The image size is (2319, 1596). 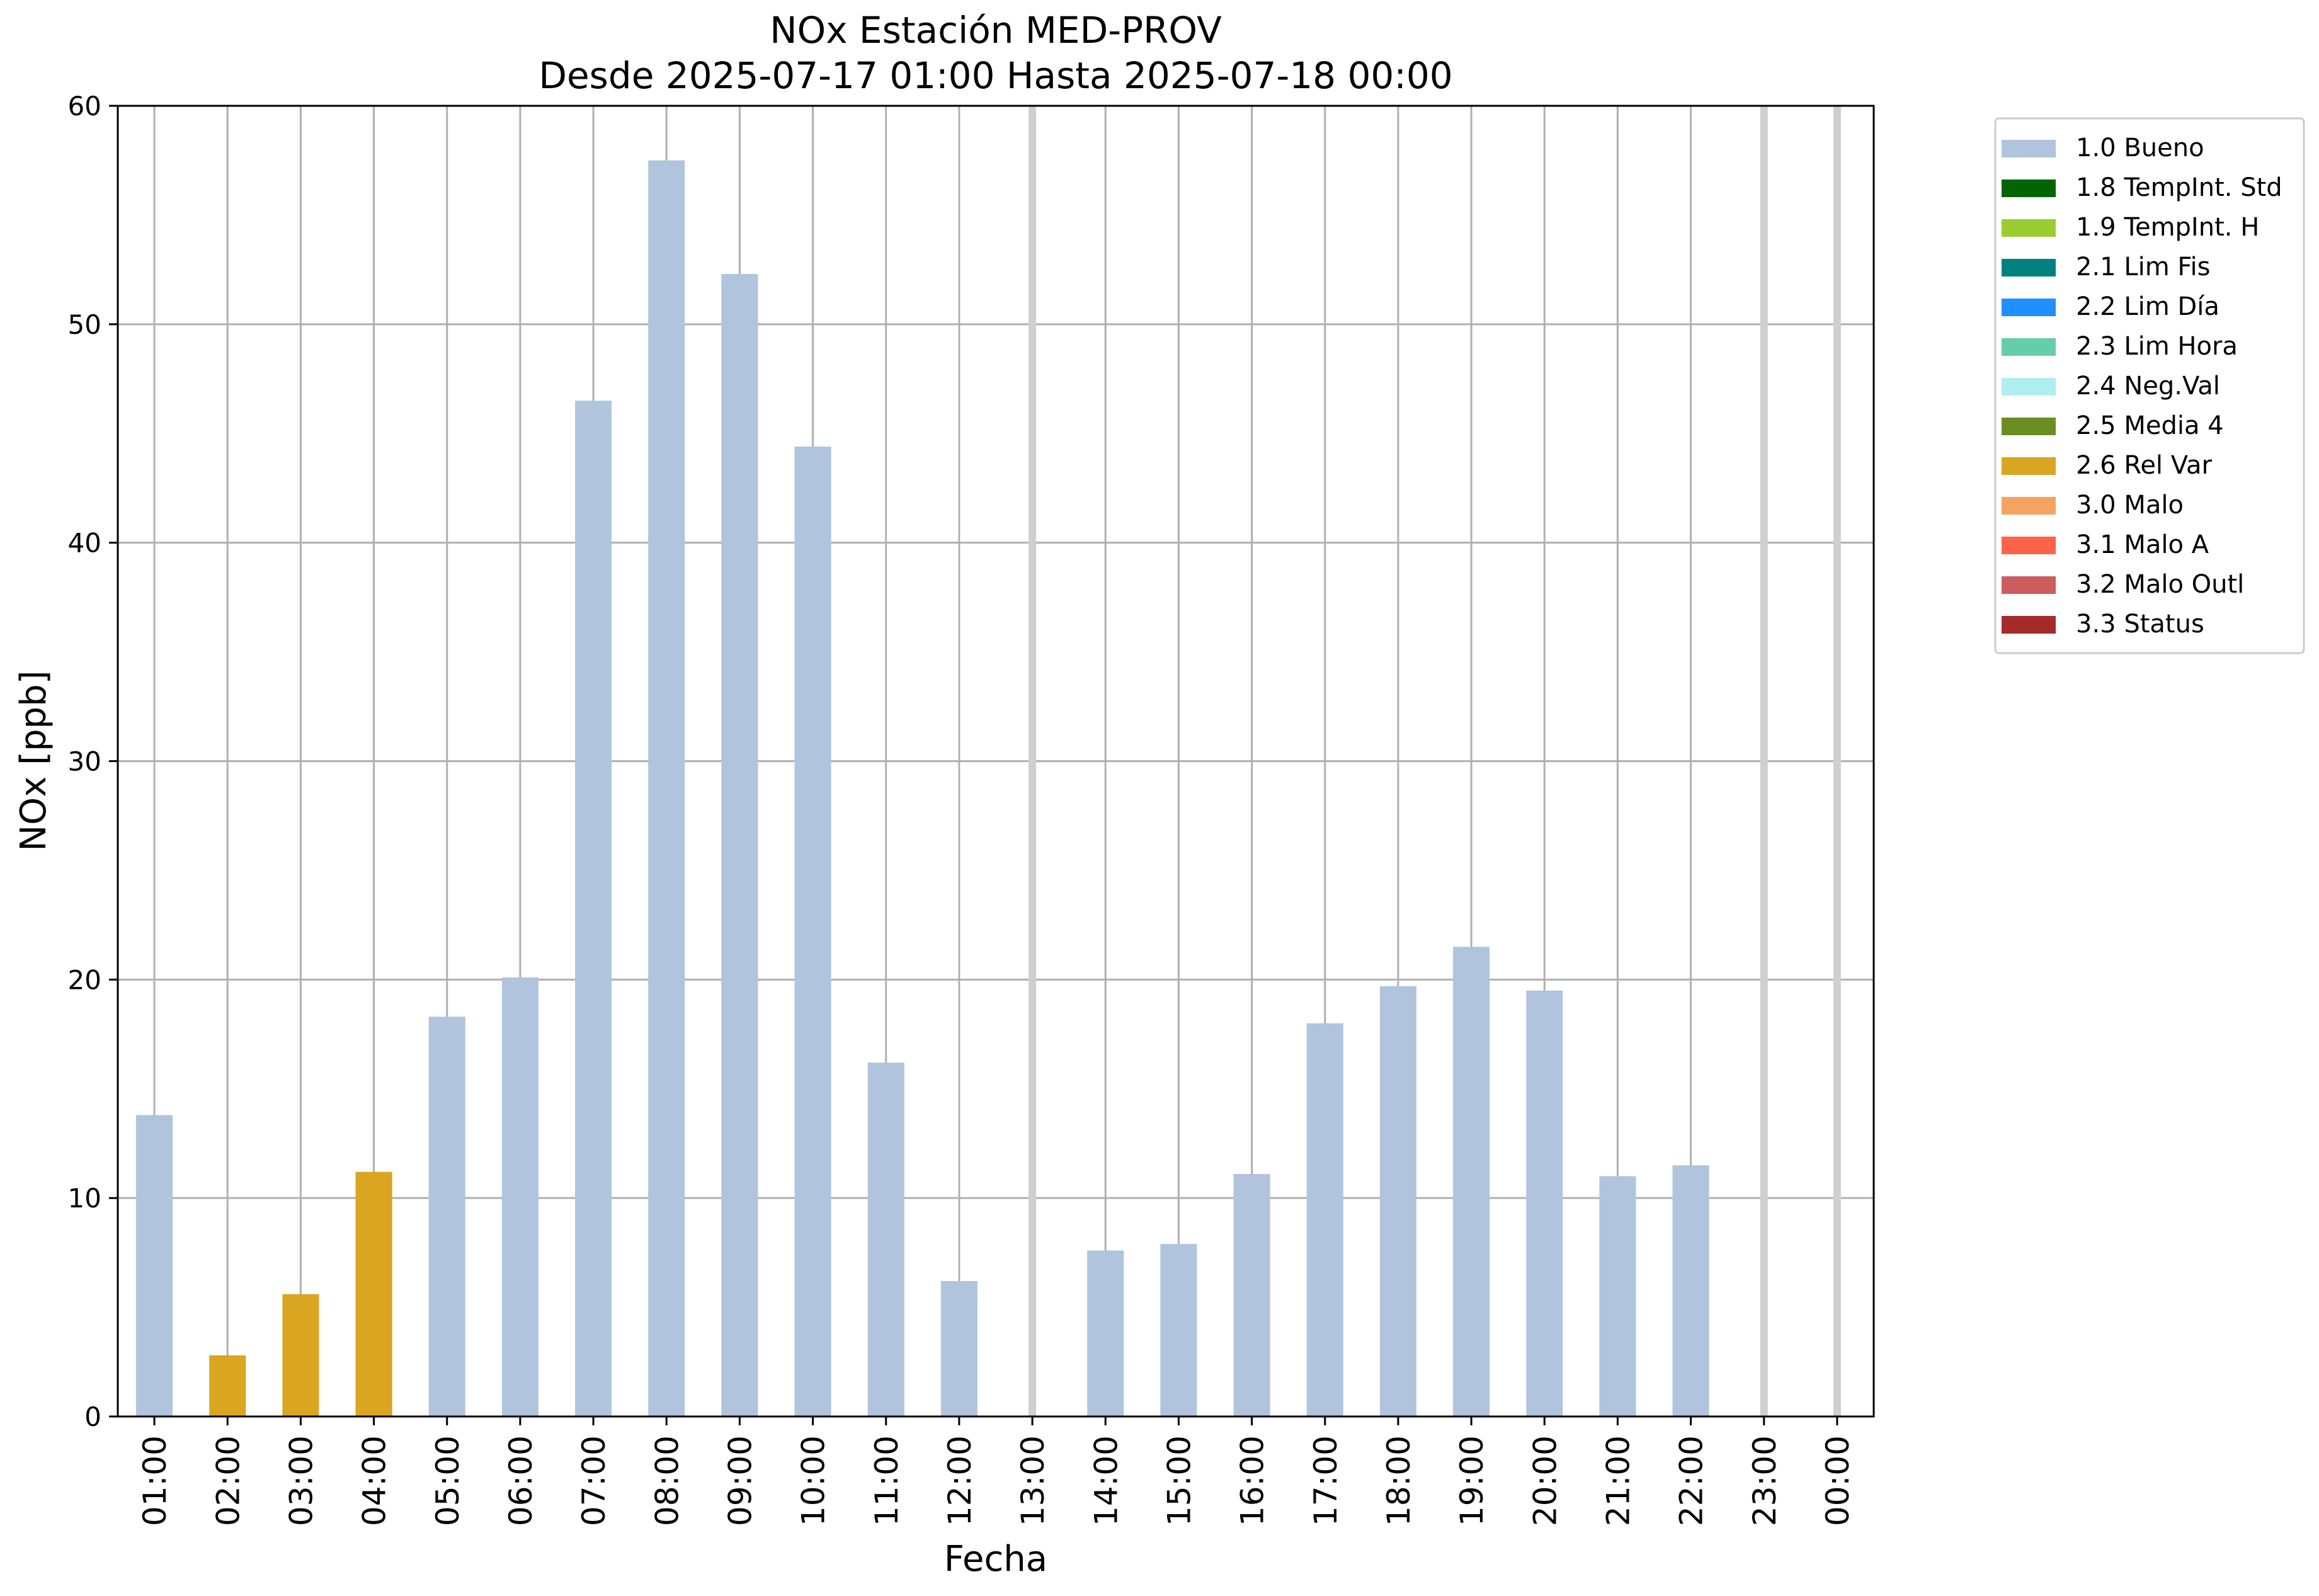 I want to click on missing-marker-13:00, so click(x=1032, y=761).